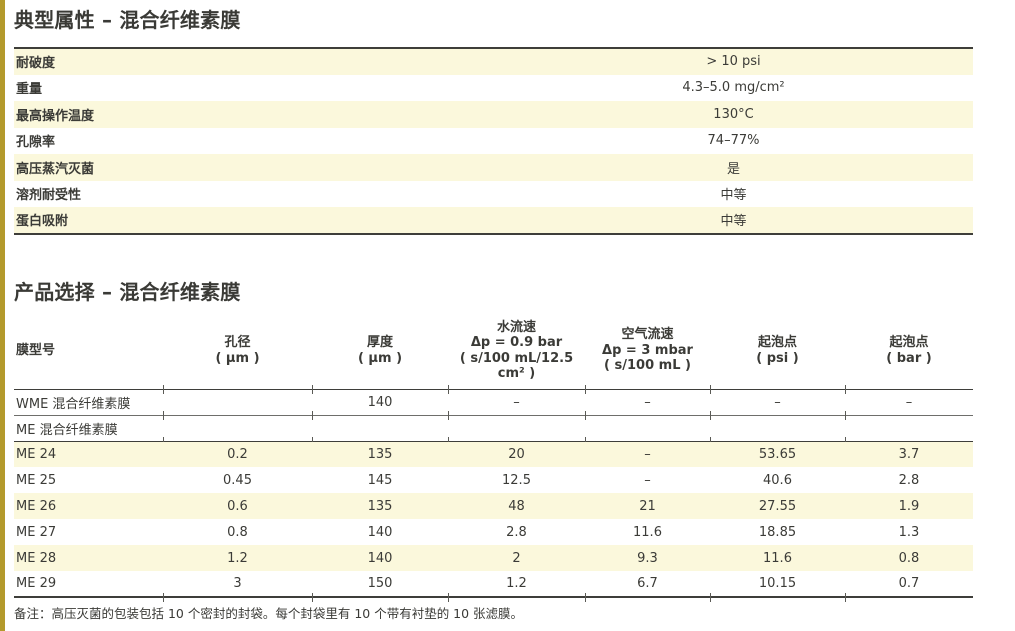 The width and height of the screenshot is (1015, 631). Describe the element at coordinates (238, 586) in the screenshot. I see `cell-pore-size: 3` at that location.